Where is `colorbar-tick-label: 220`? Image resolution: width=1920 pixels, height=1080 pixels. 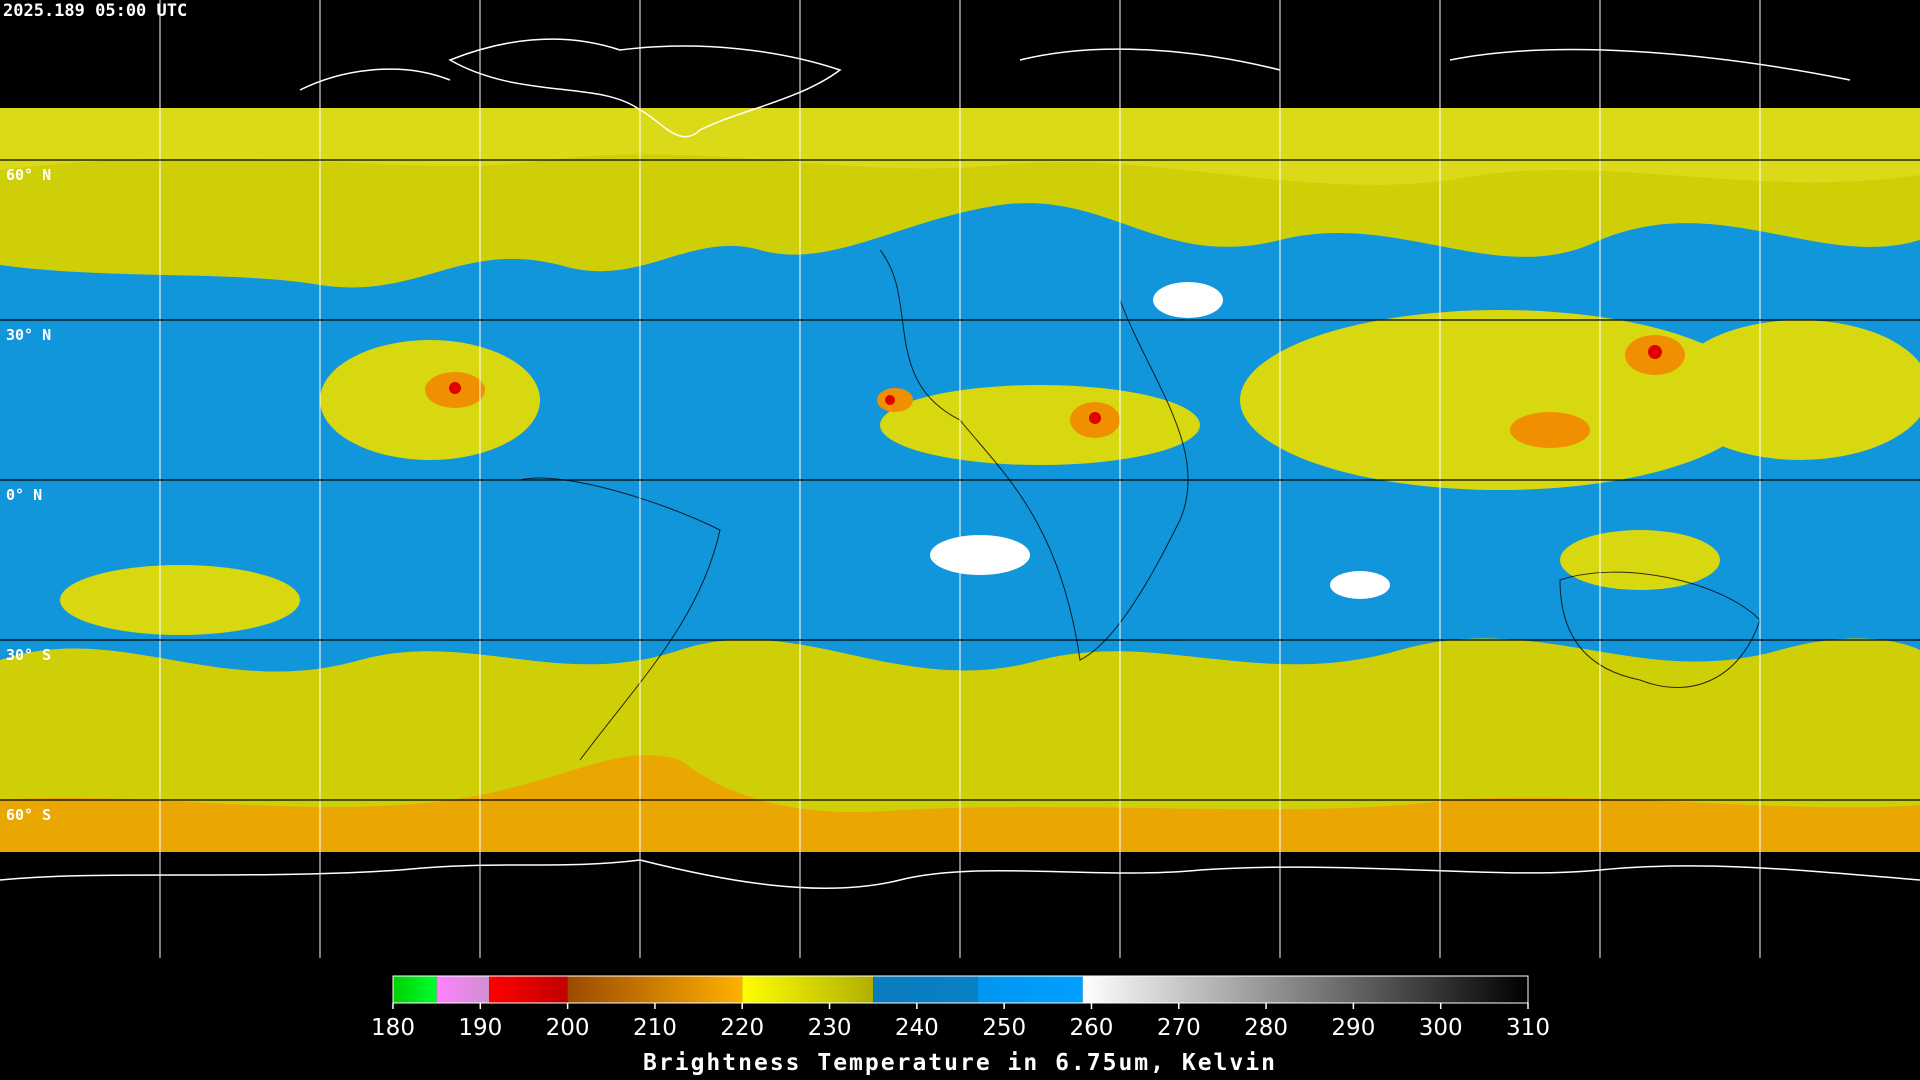
colorbar-tick-label: 220 is located at coordinates (742, 1028).